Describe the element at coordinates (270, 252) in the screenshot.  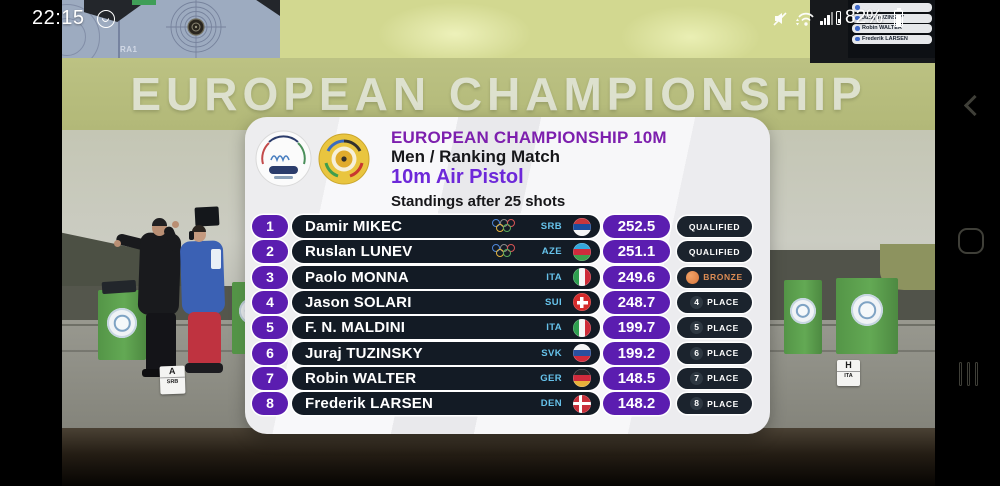
I see `rank-pill: 2` at that location.